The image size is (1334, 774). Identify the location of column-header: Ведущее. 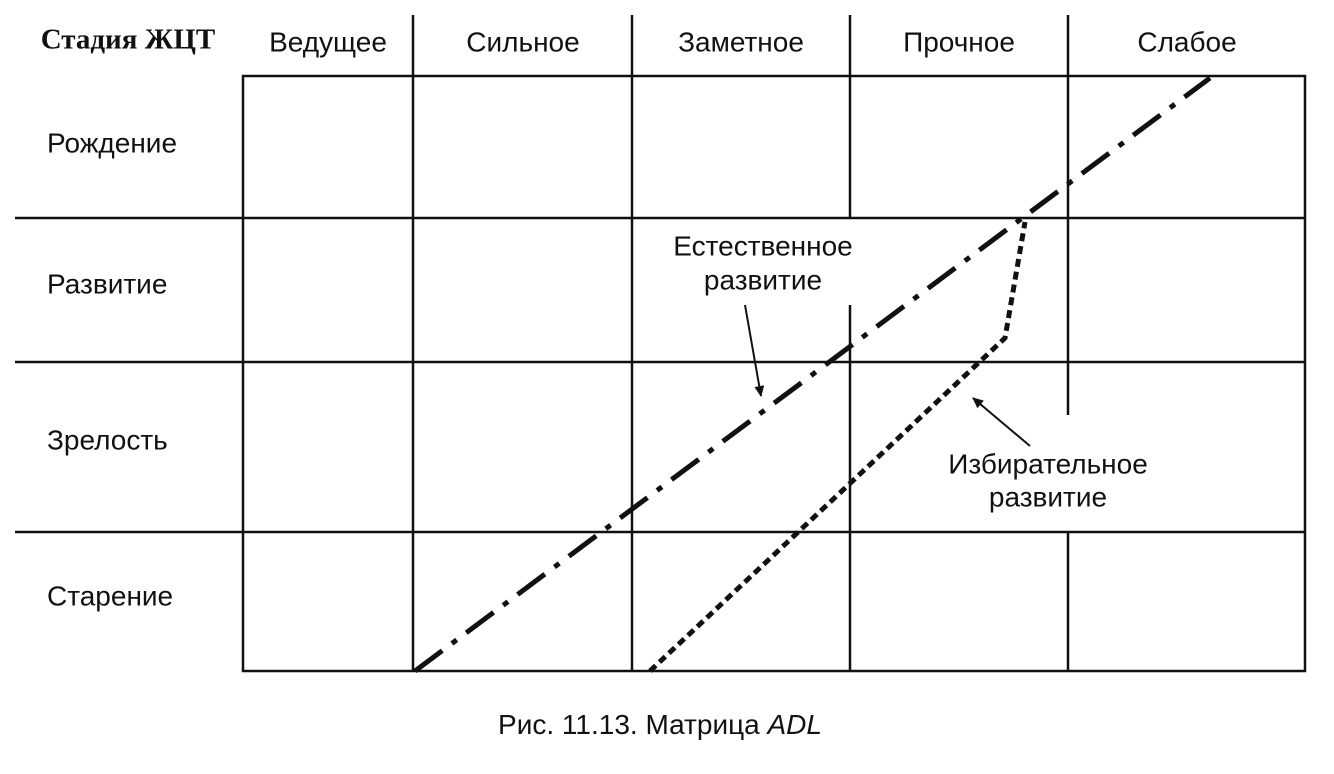
(328, 41).